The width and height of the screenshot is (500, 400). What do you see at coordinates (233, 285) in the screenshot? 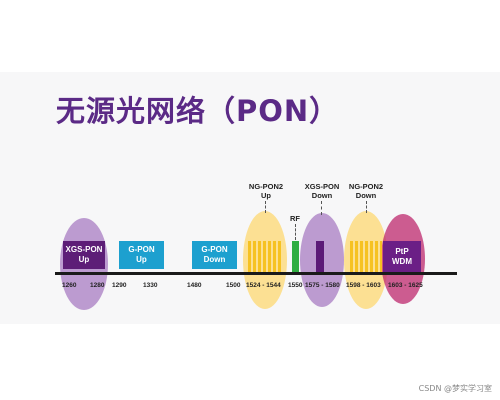
I see `tick-label: 1500` at bounding box center [233, 285].